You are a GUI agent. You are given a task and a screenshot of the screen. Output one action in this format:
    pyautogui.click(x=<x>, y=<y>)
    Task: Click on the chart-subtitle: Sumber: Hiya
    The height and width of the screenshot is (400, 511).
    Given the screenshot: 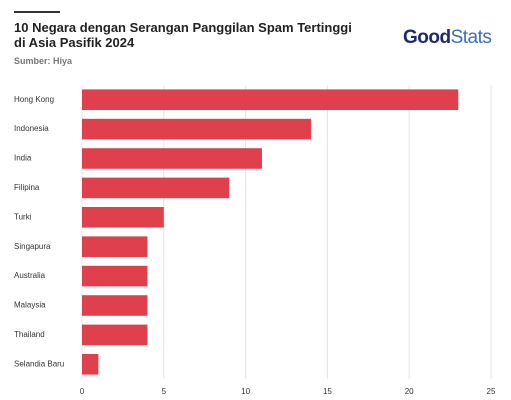 What is the action you would take?
    pyautogui.click(x=43, y=61)
    